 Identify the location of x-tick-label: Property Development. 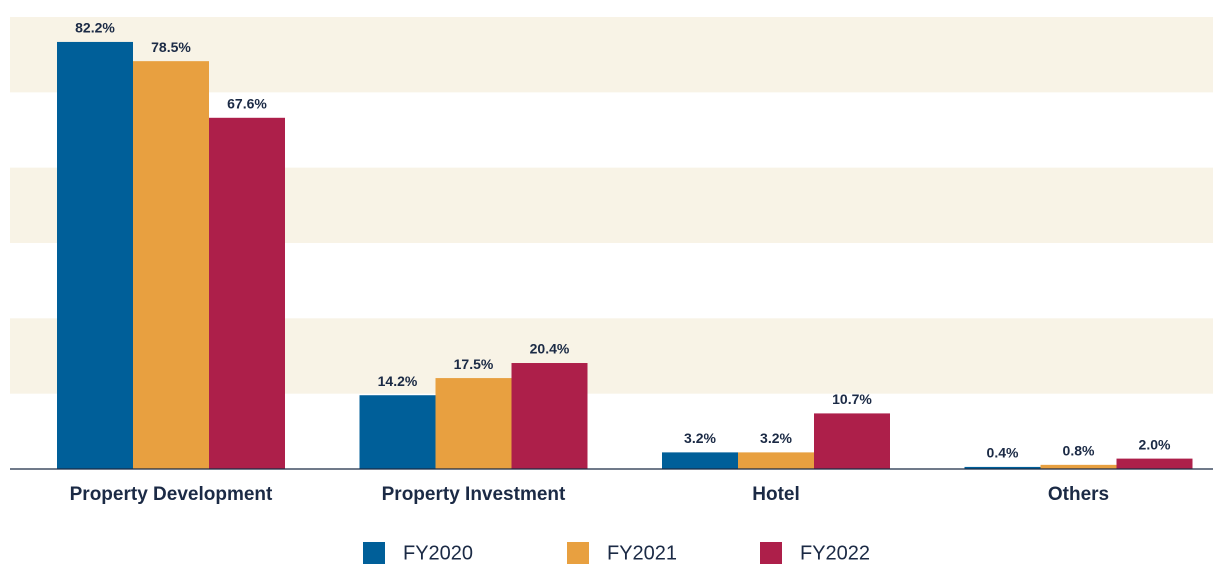
(171, 494).